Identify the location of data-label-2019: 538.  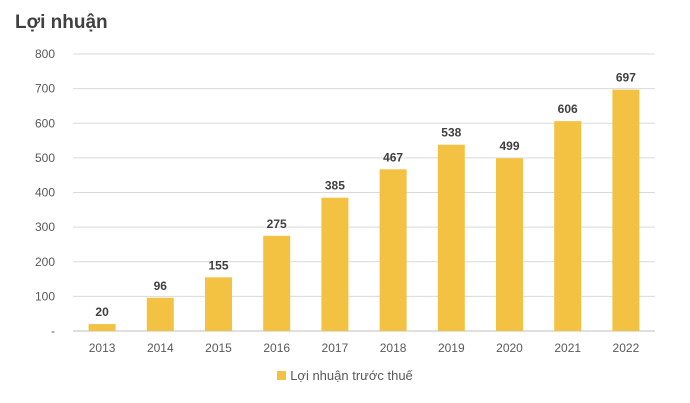
(451, 133).